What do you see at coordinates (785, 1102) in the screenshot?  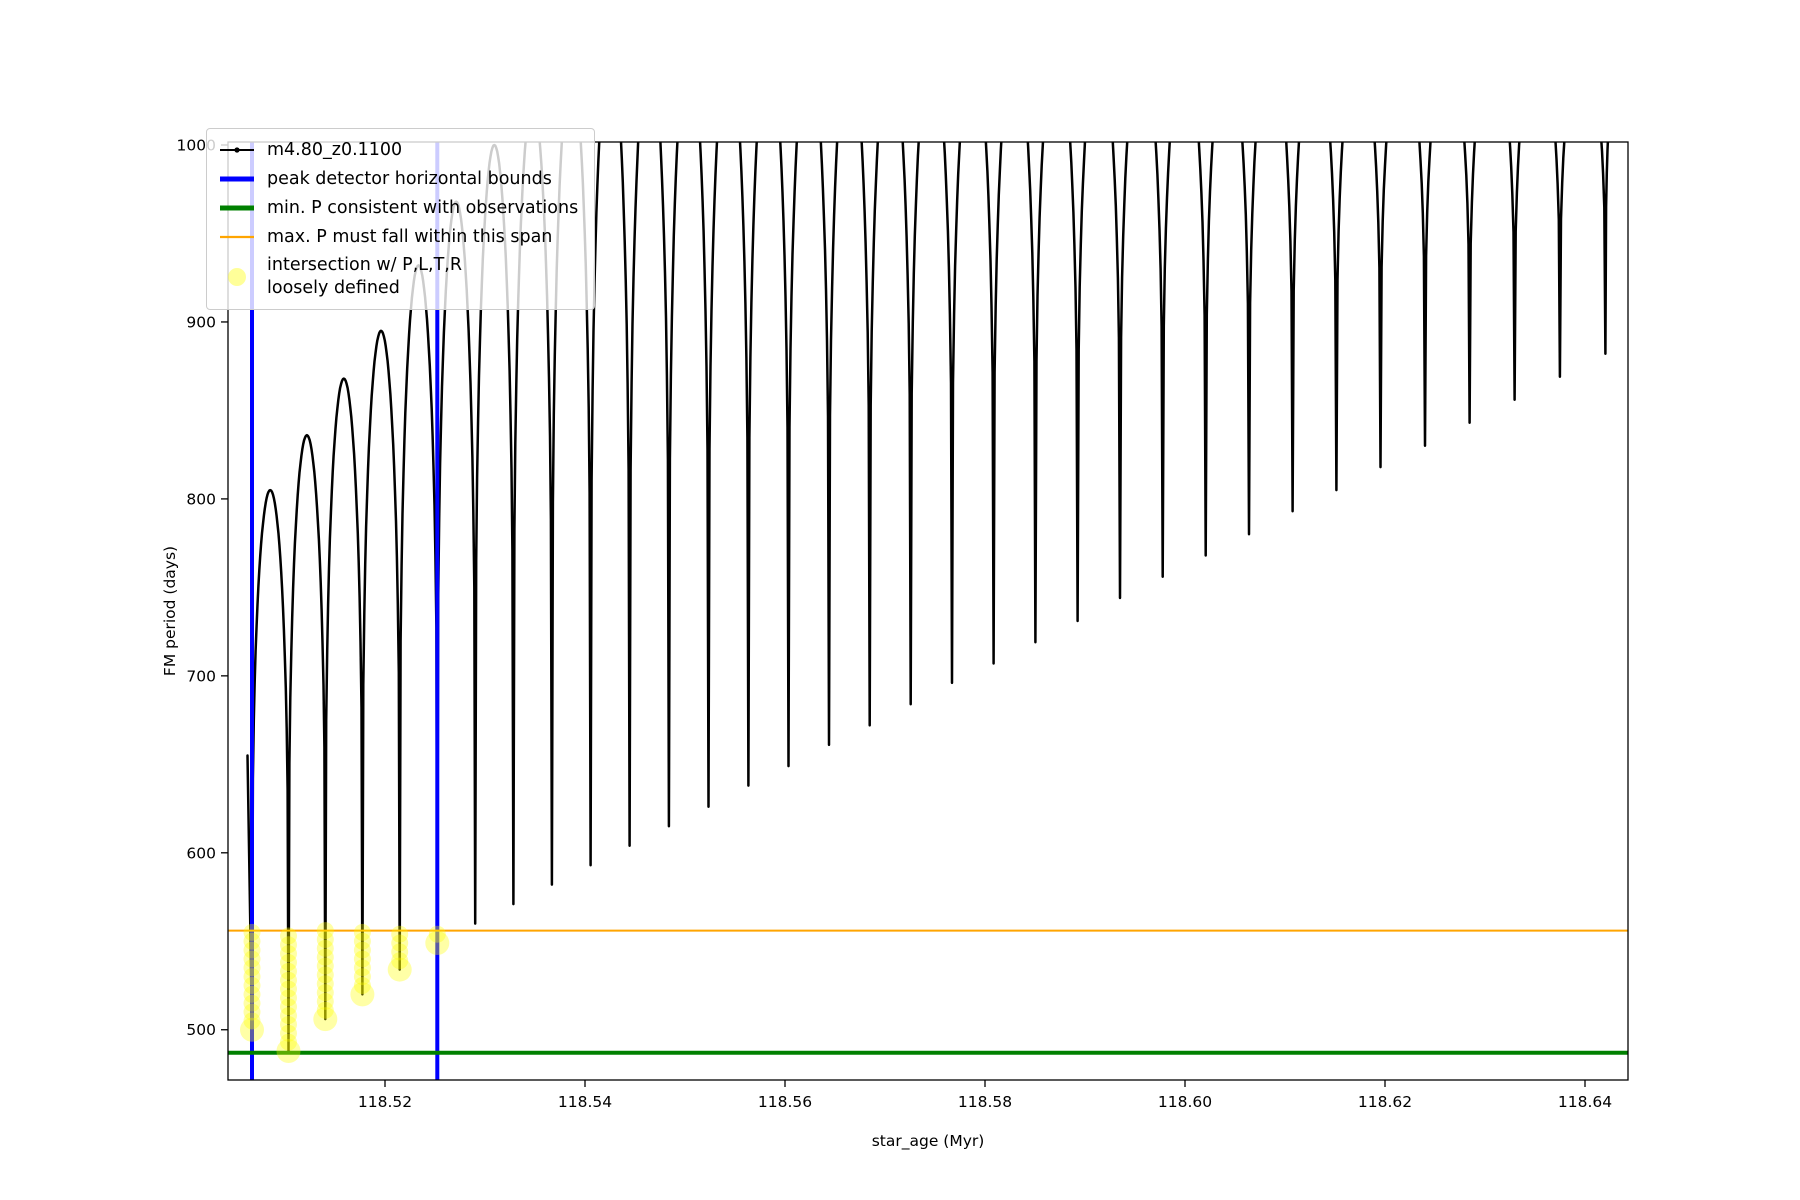 I see `x-tick-label: 118.56` at bounding box center [785, 1102].